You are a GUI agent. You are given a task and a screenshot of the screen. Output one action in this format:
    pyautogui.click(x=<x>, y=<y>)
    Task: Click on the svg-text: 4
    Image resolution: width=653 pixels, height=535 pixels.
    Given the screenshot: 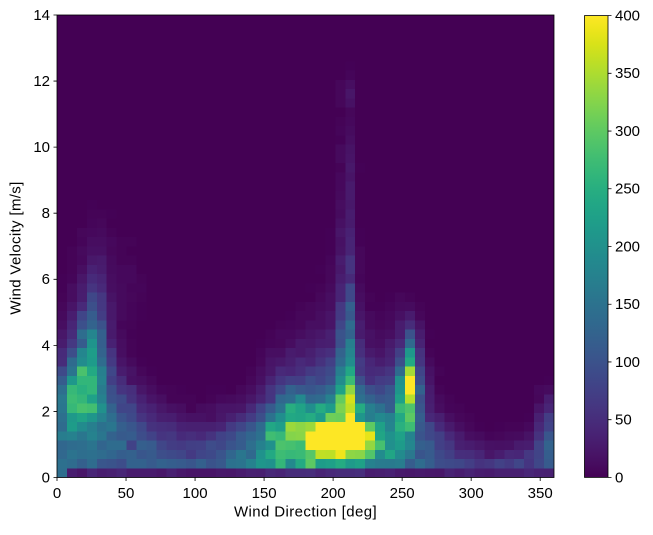 What is the action you would take?
    pyautogui.click(x=46, y=345)
    